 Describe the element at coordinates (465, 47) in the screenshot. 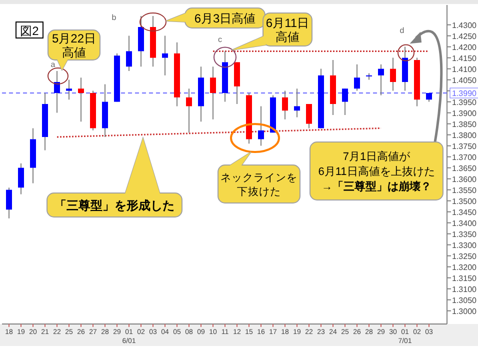

I see `y-tick-label: 1.4200` at that location.